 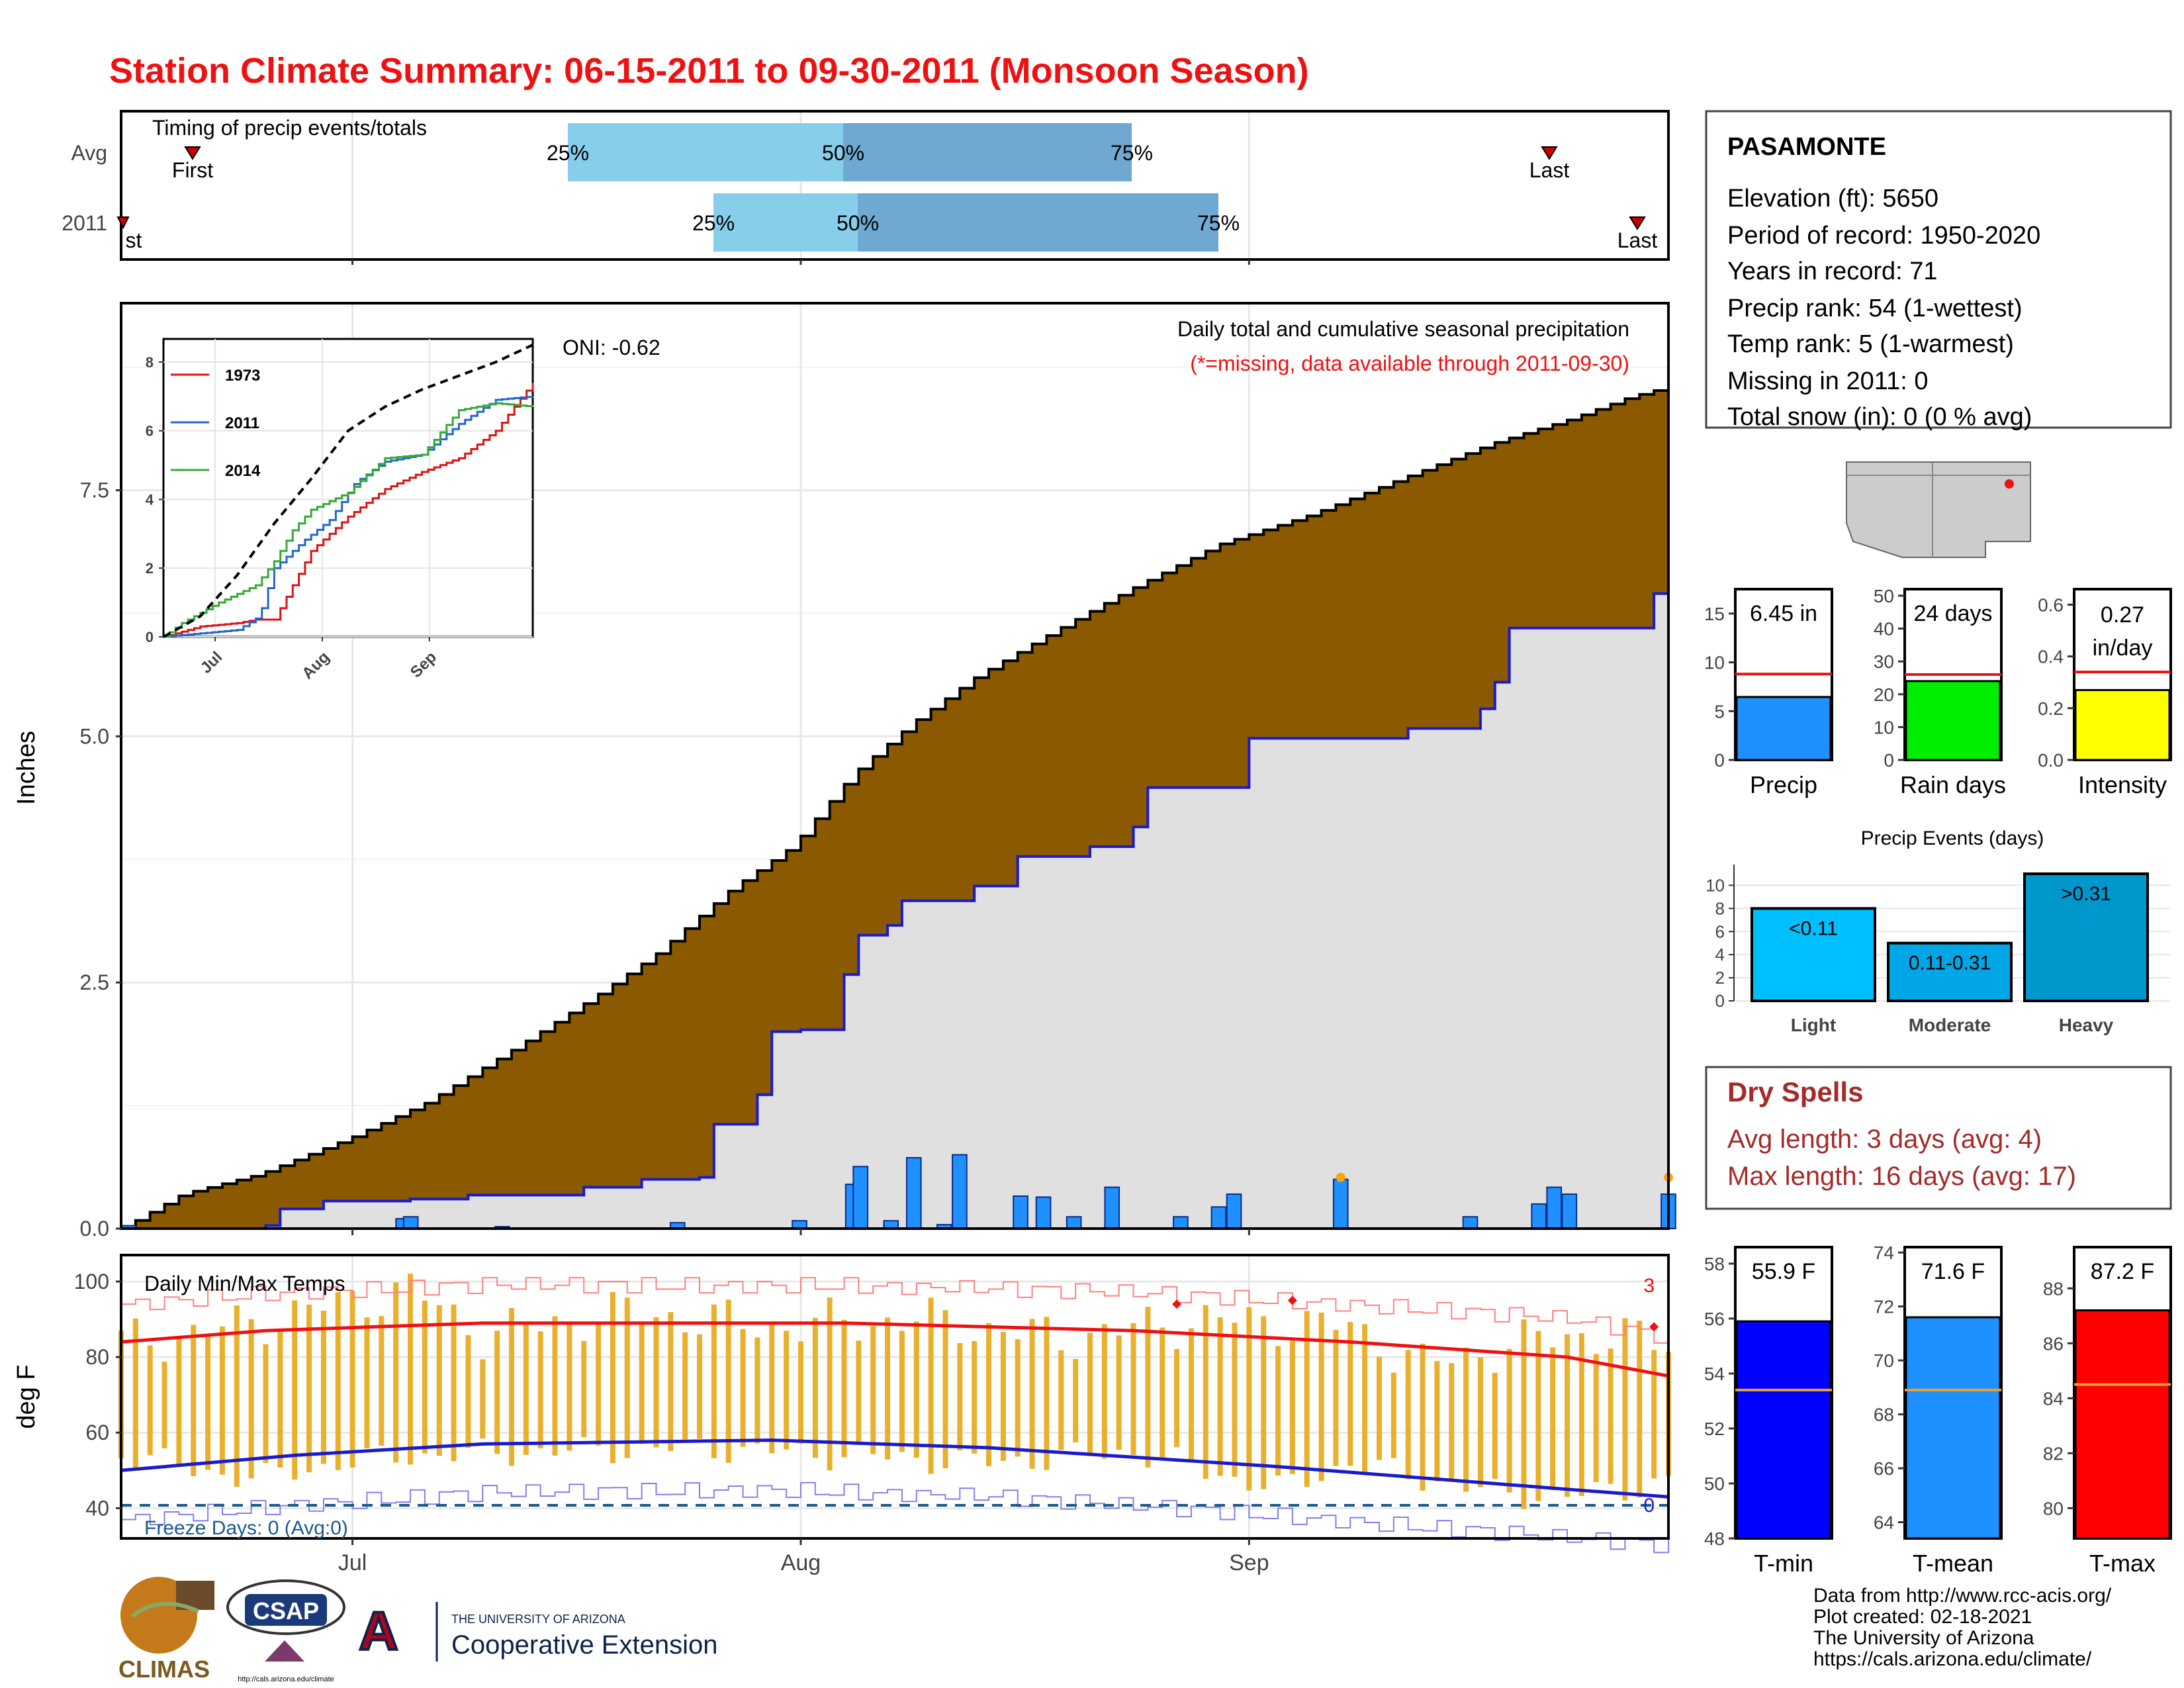 What do you see at coordinates (154, 499) in the screenshot?
I see `inset-y-ticks: 0 2 4 6 8` at bounding box center [154, 499].